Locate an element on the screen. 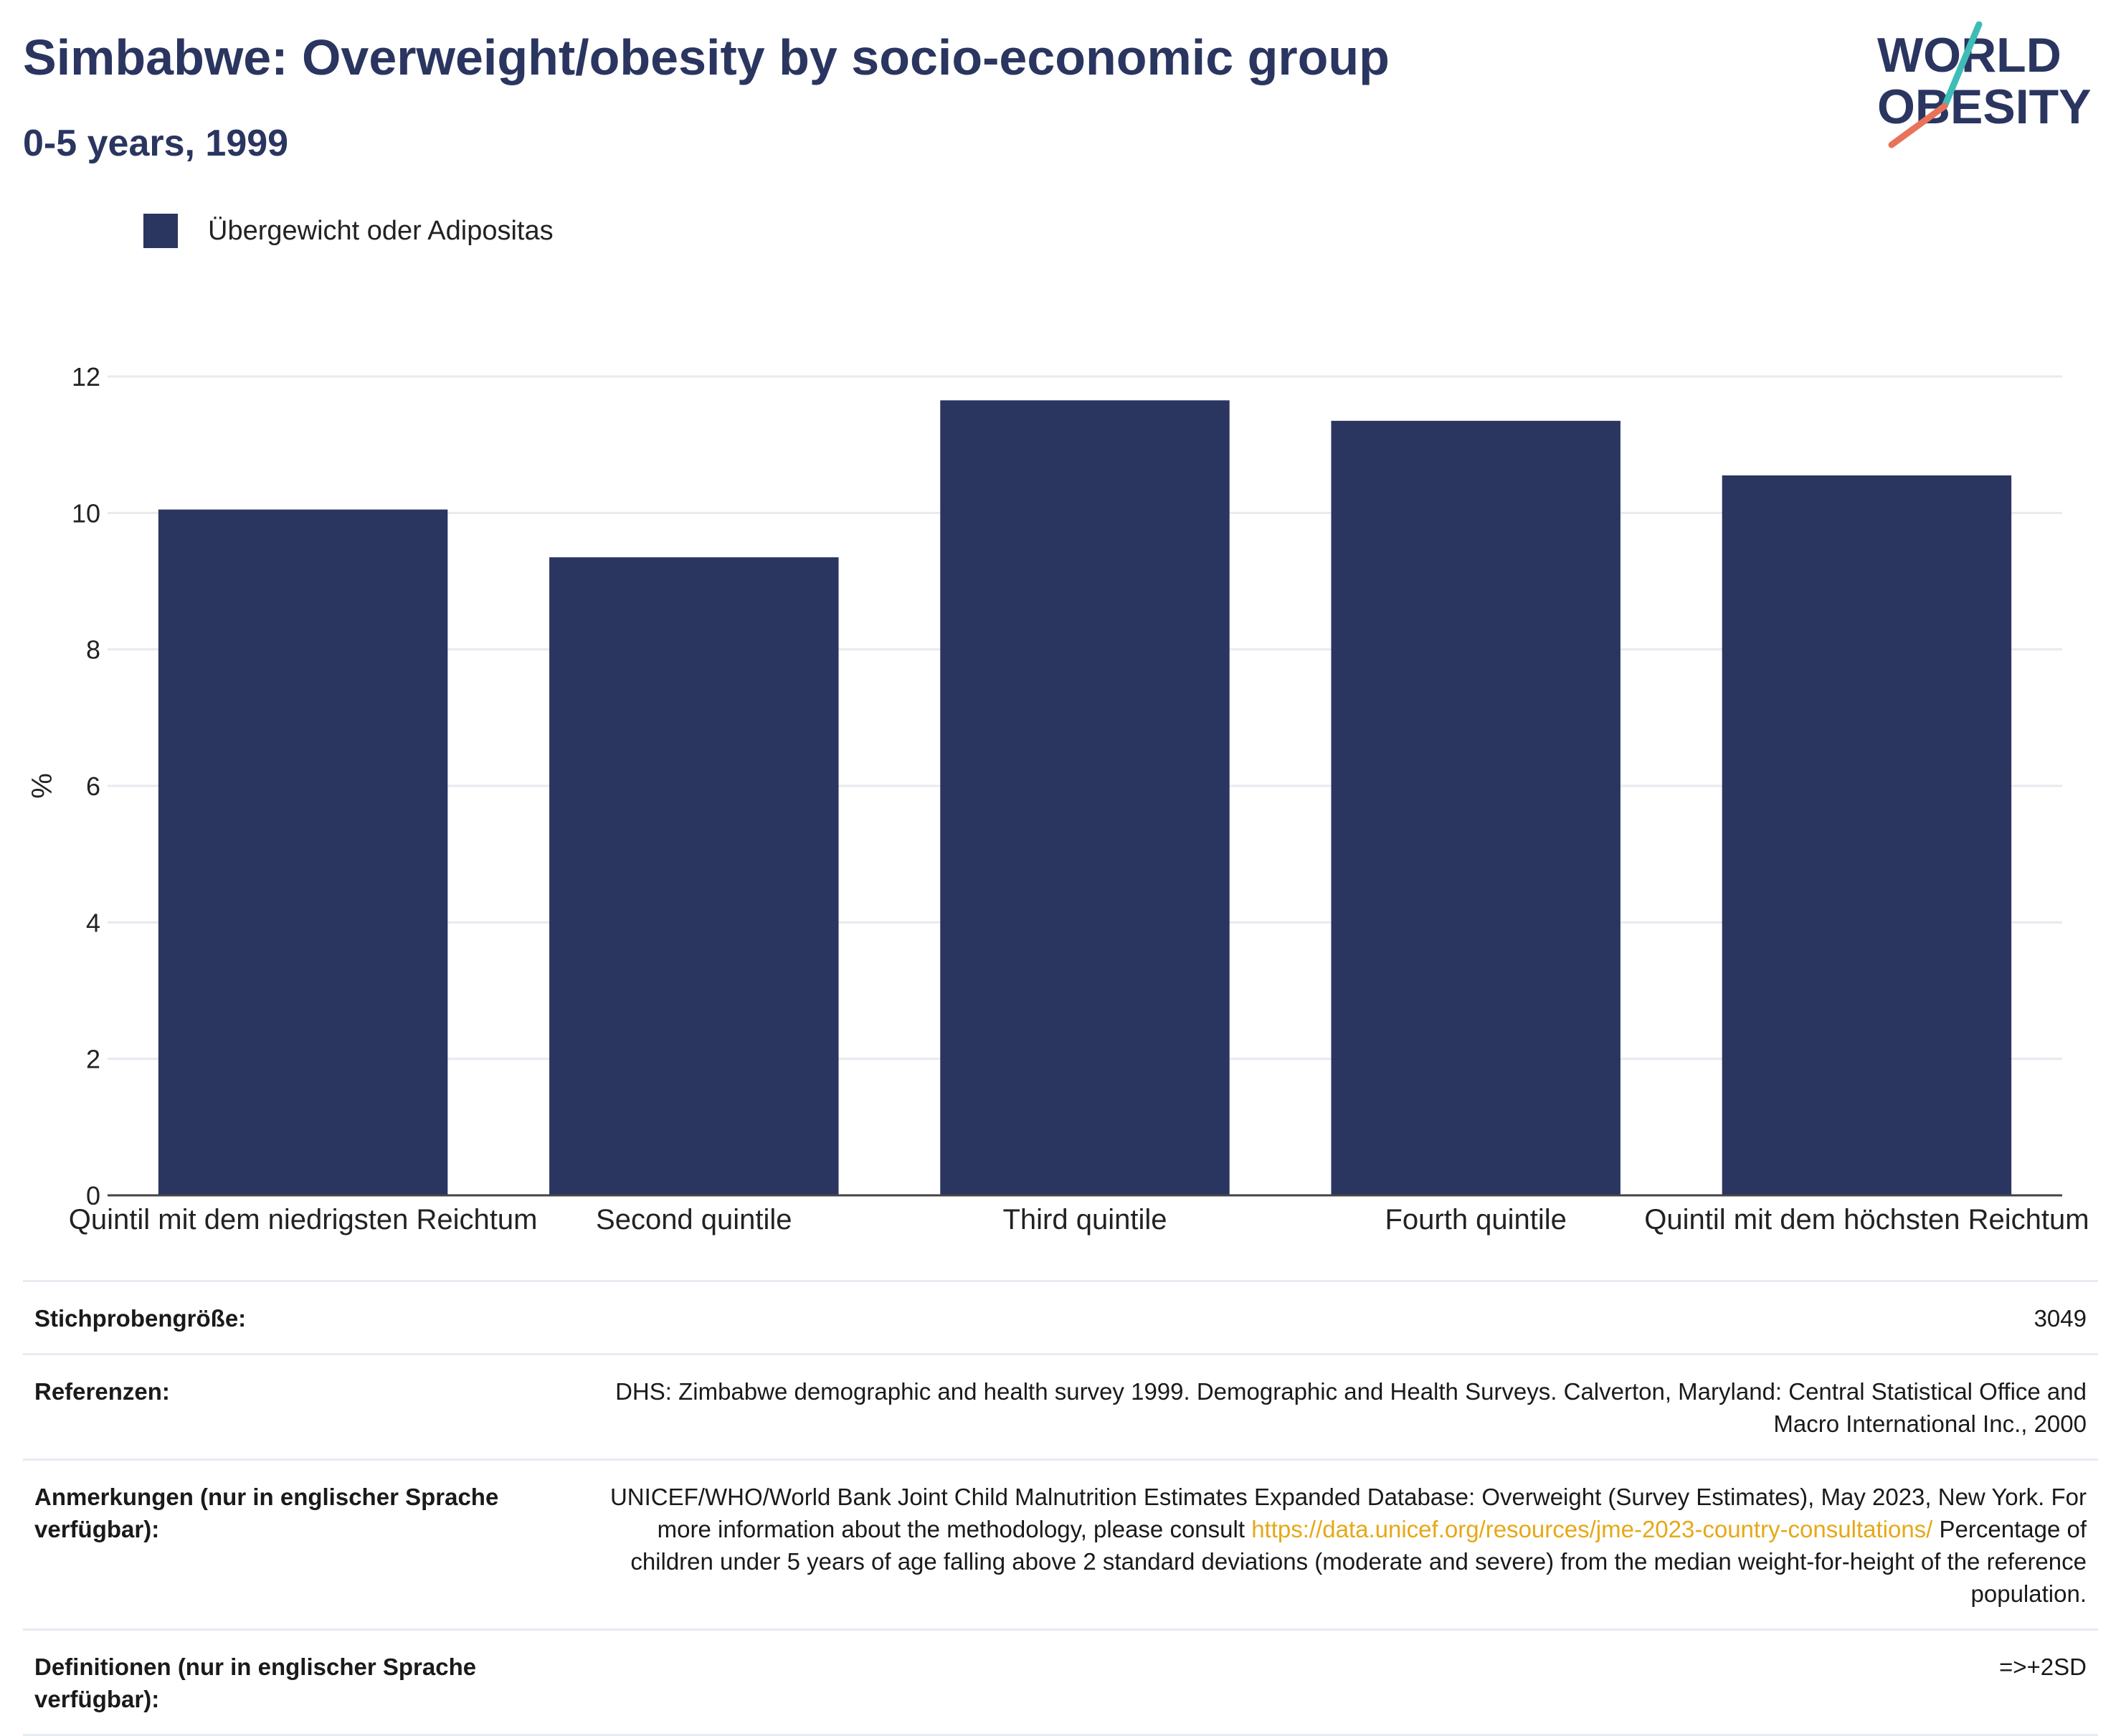  y-tick-label: 4 is located at coordinates (93, 922).